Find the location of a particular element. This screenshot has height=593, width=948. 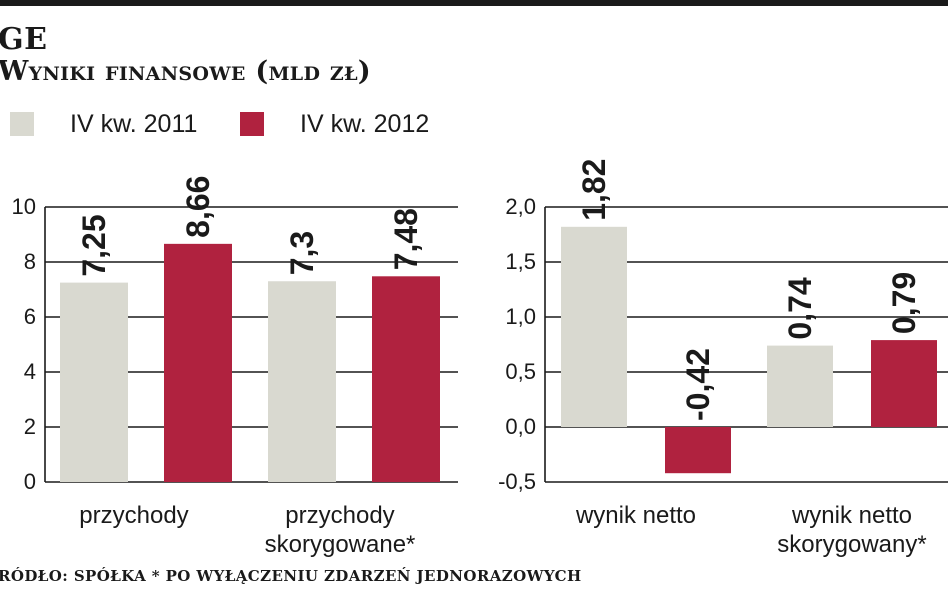

y-tick-label: 2,0 is located at coordinates (520, 206).